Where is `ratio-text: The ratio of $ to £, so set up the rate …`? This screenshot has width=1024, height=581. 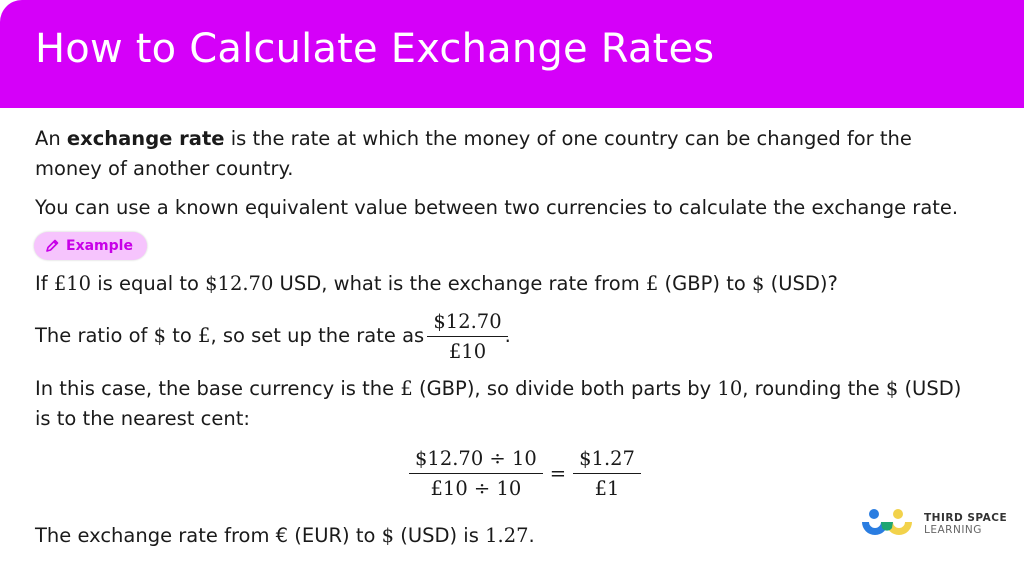
ratio-text: The ratio of $ to £, so set up the rate … is located at coordinates (273, 336).